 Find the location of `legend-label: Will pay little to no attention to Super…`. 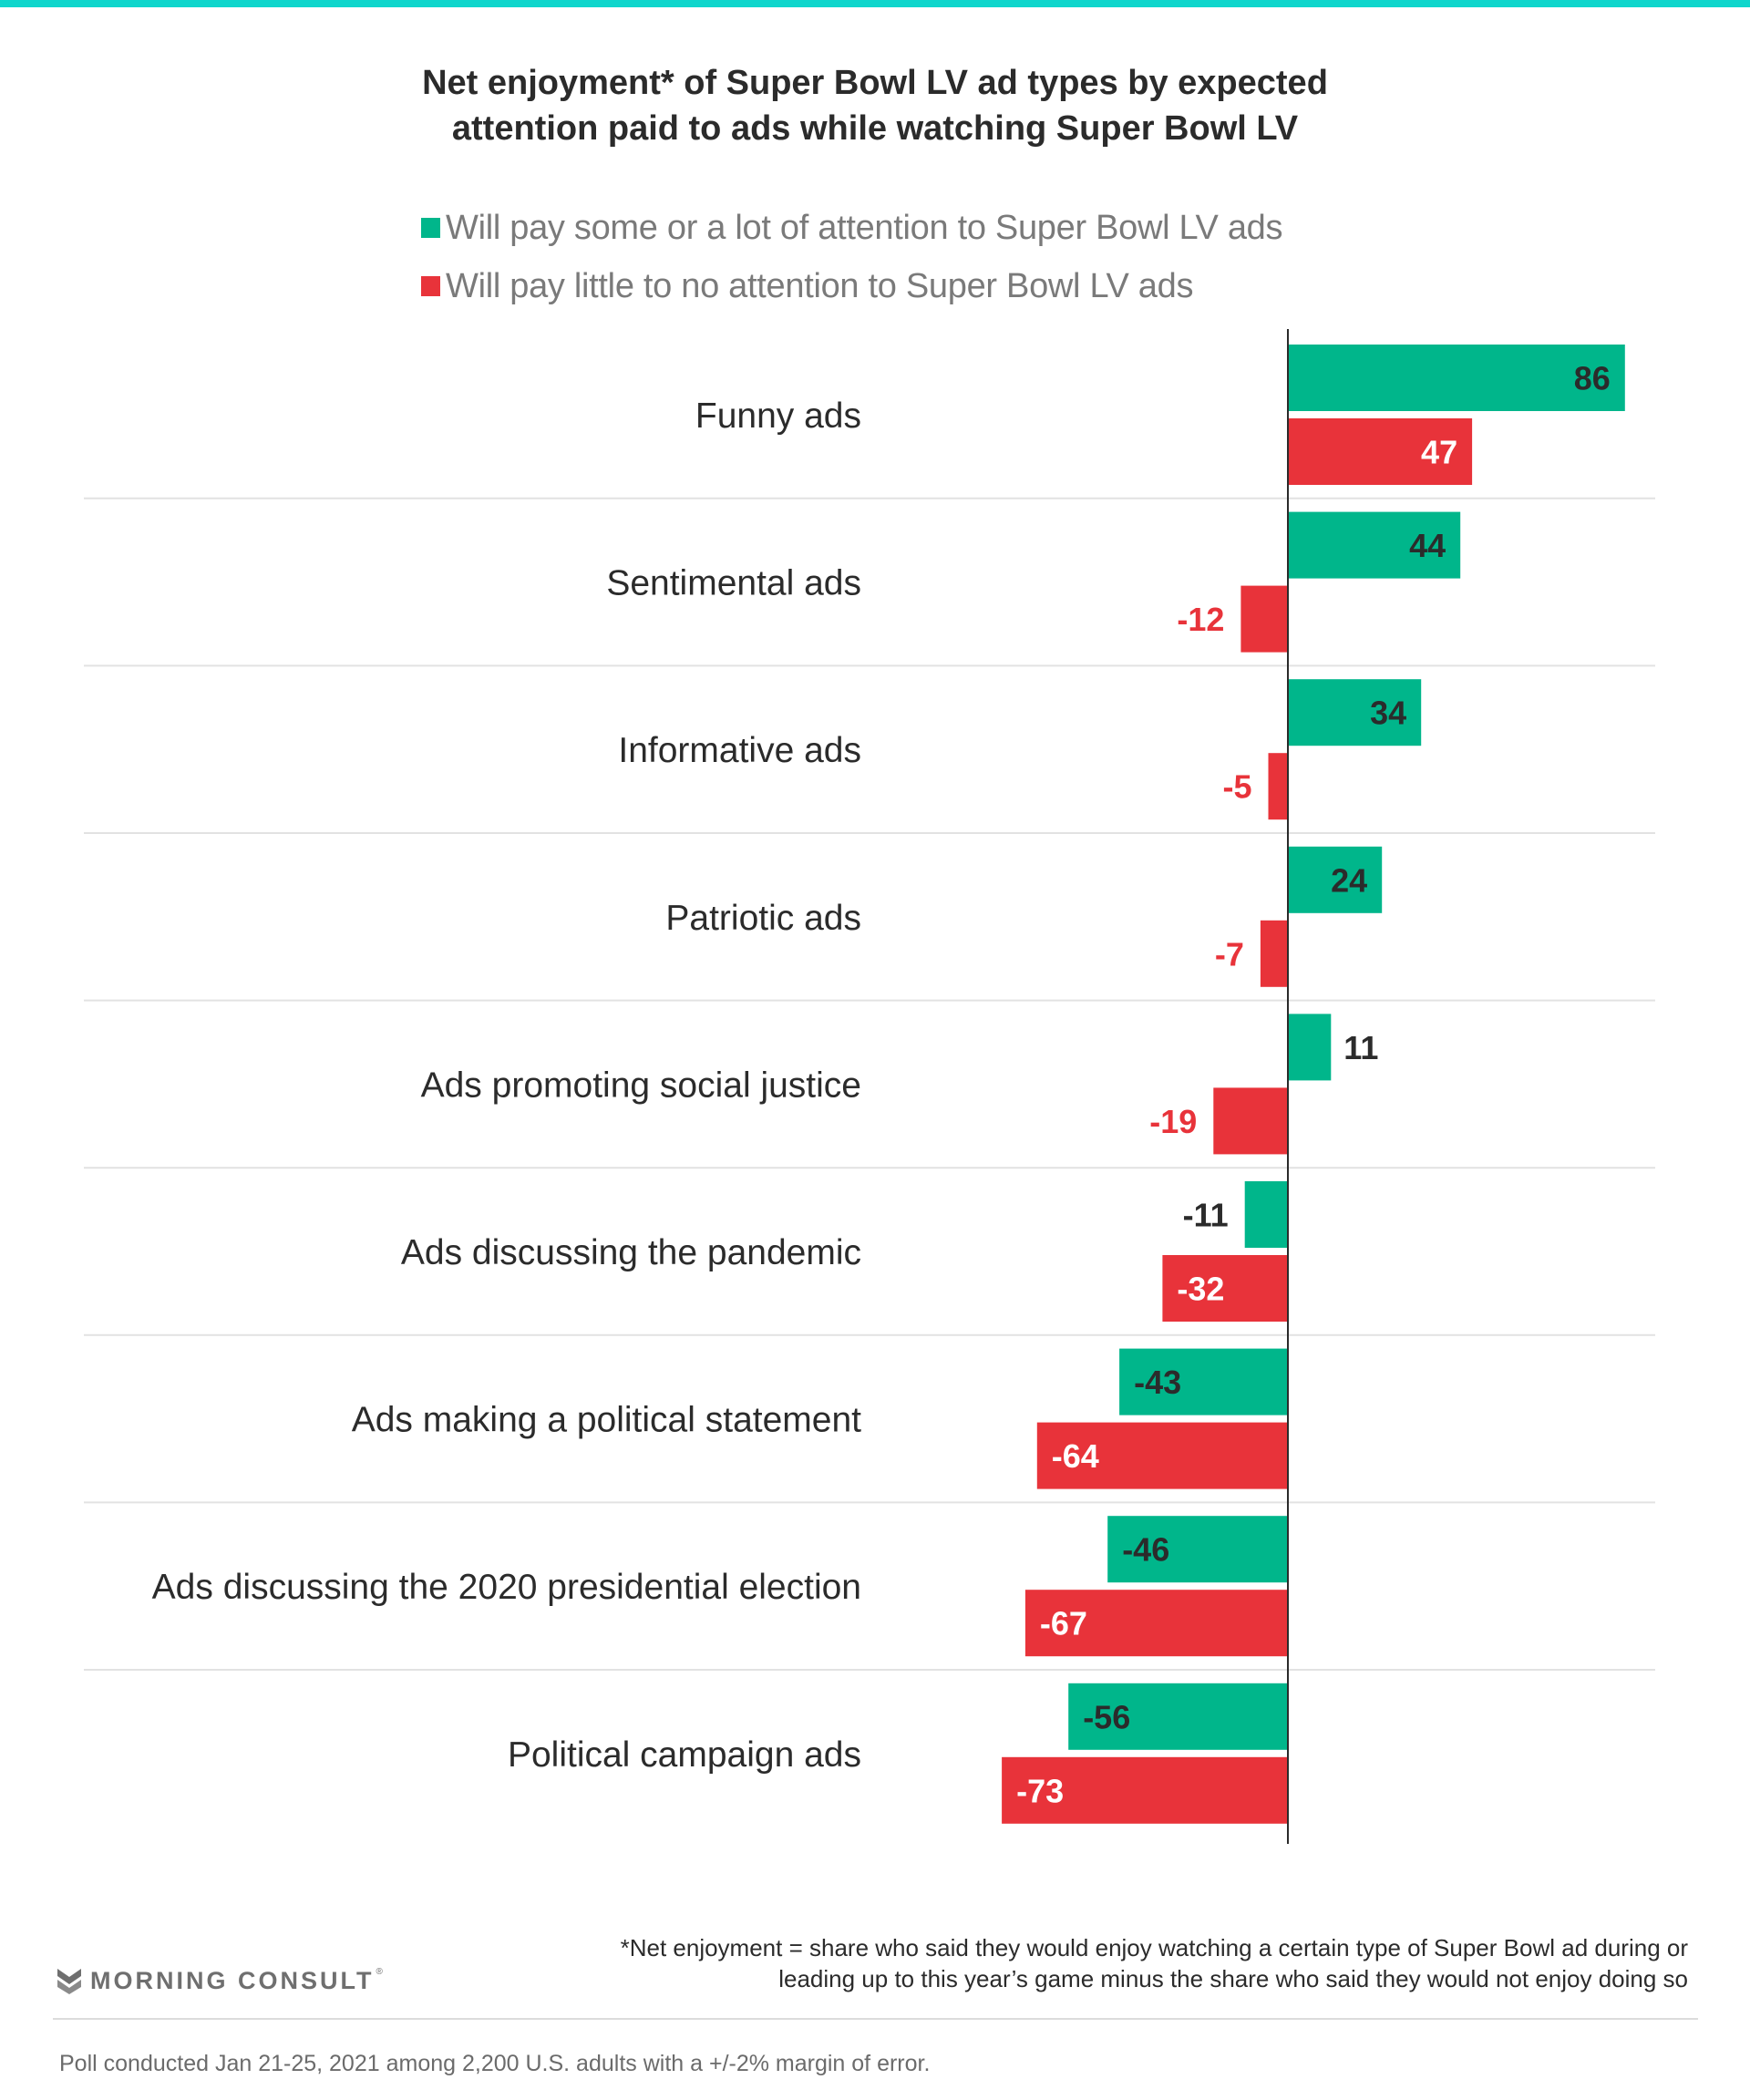

legend-label: Will pay little to no attention to Super… is located at coordinates (820, 285).